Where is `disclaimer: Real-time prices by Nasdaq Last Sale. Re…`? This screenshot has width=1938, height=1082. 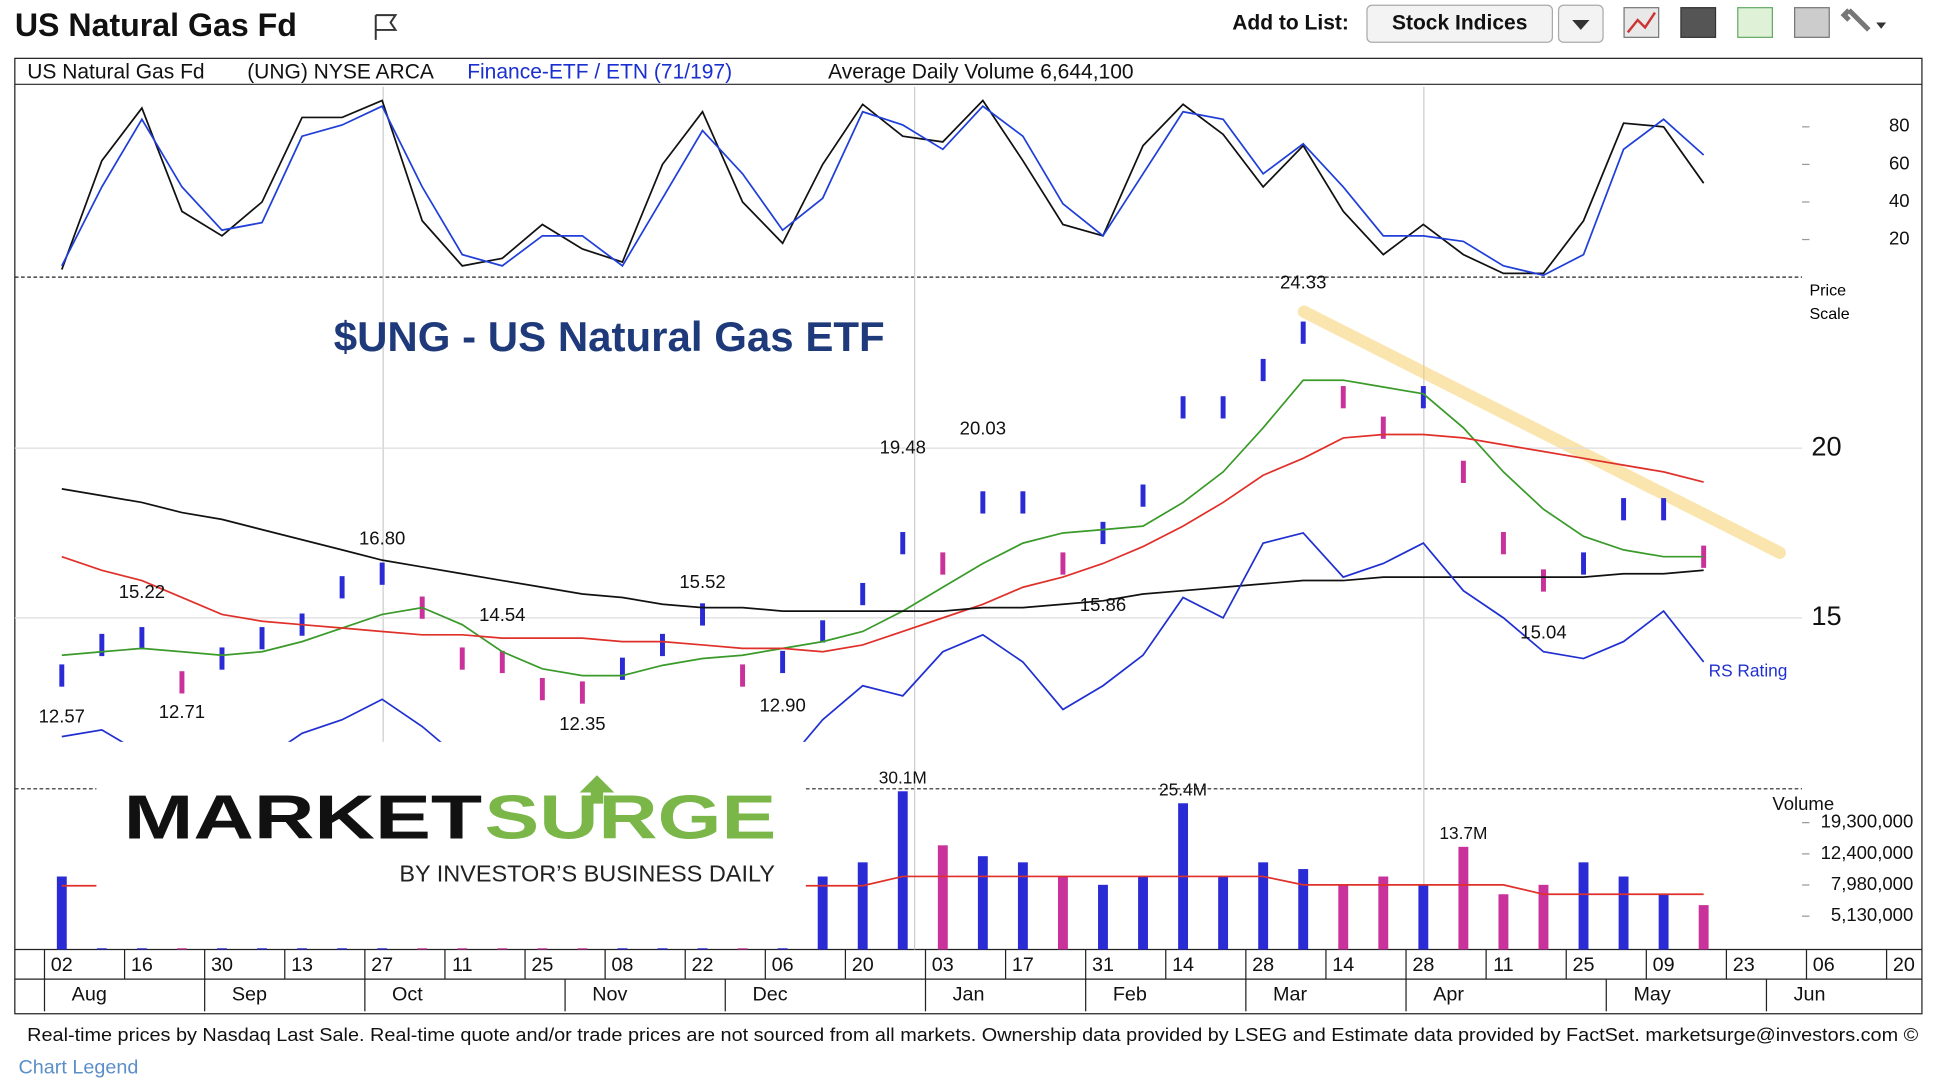
disclaimer: Real-time prices by Nasdaq Last Sale. Re… is located at coordinates (972, 1034).